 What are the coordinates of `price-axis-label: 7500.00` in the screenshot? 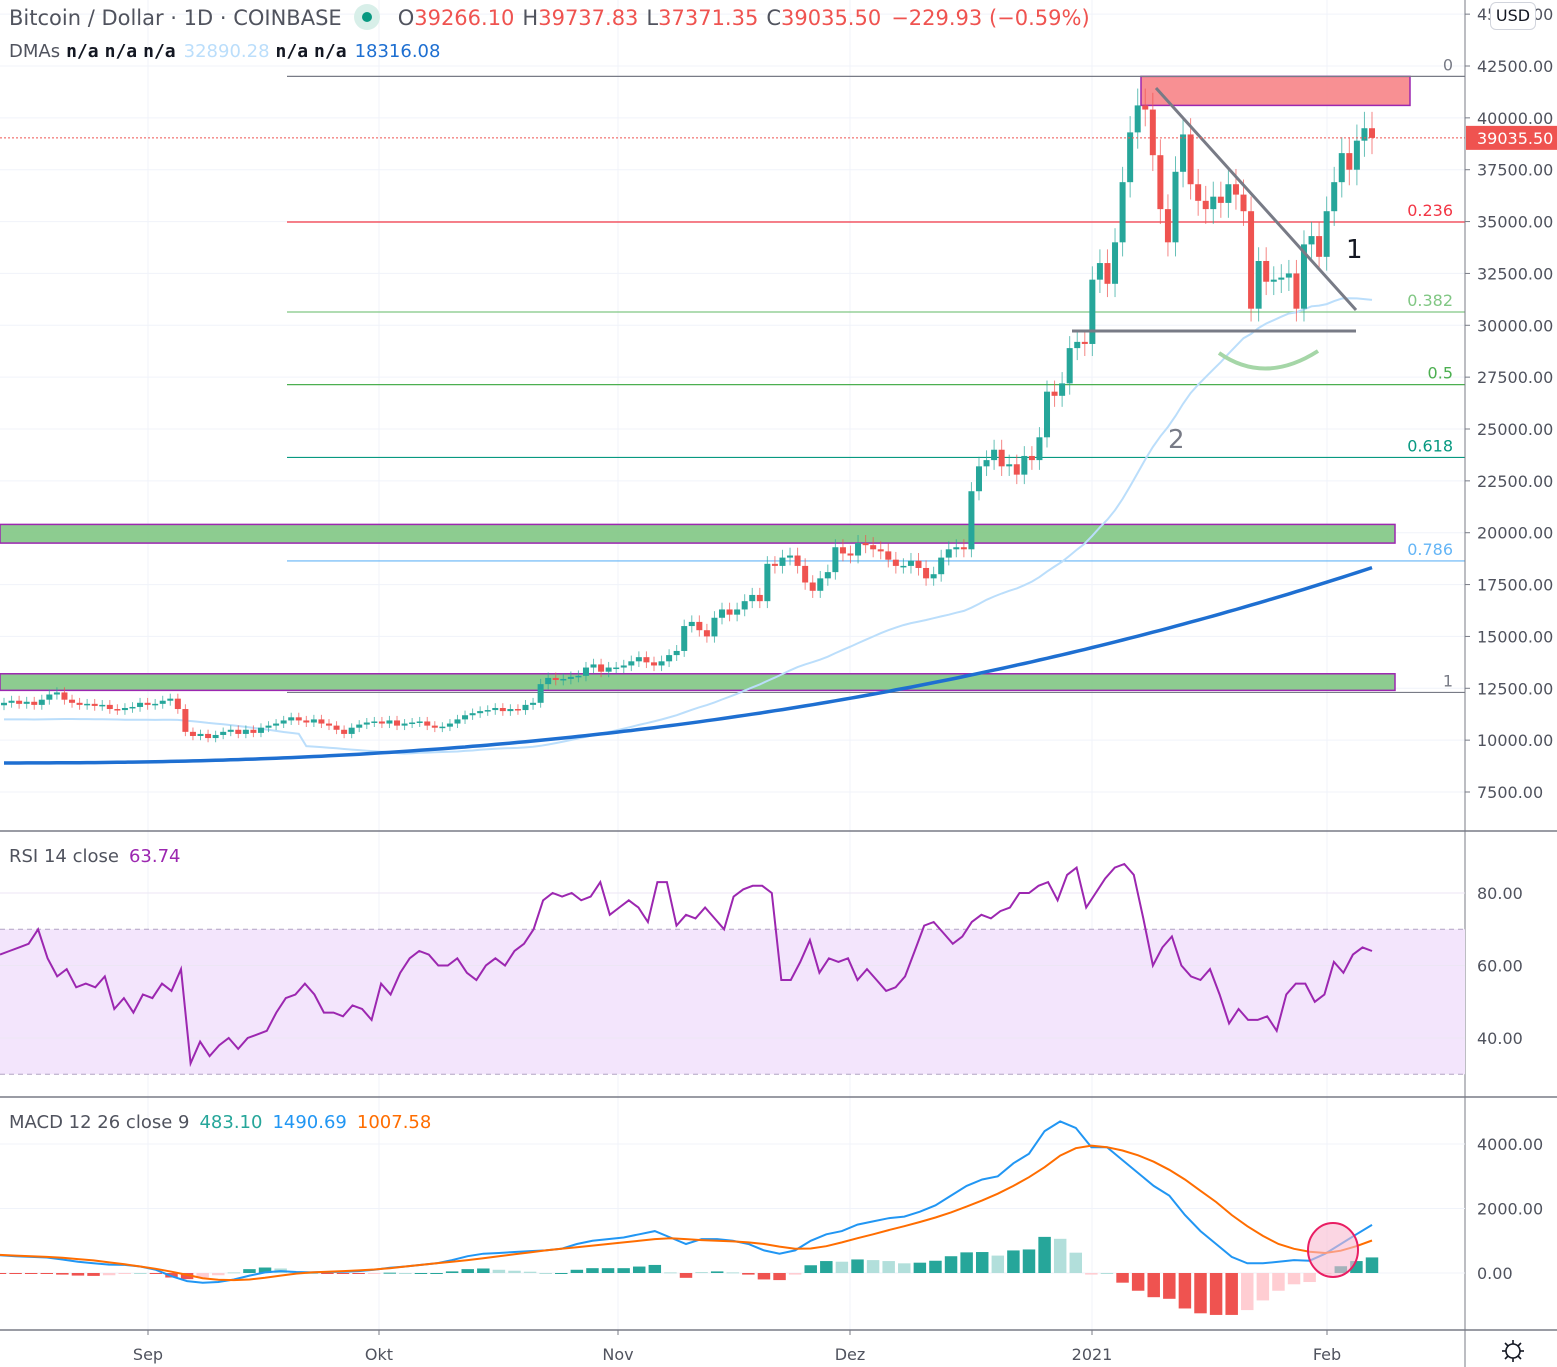 It's located at (1510, 792).